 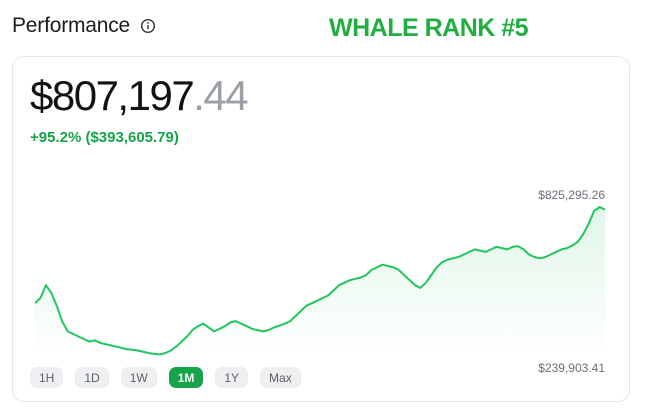 What do you see at coordinates (220, 95) in the screenshot?
I see `portfolio-value-cents: .44` at bounding box center [220, 95].